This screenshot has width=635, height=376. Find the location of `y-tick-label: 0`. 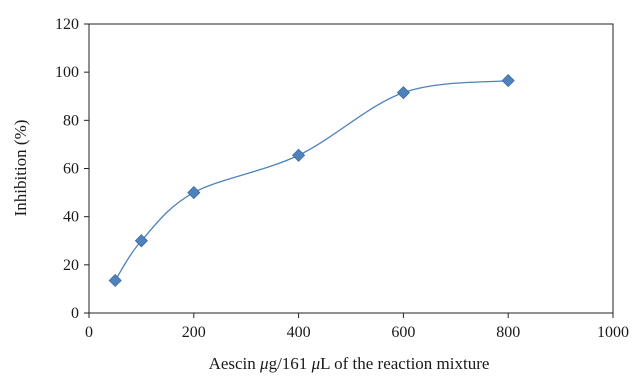

y-tick-label: 0 is located at coordinates (75, 313).